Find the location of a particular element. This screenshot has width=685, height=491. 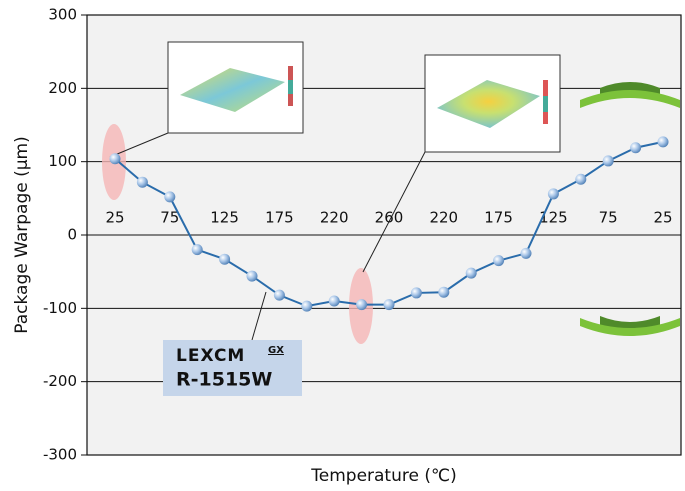

brand: LEXCM is located at coordinates (210, 356).